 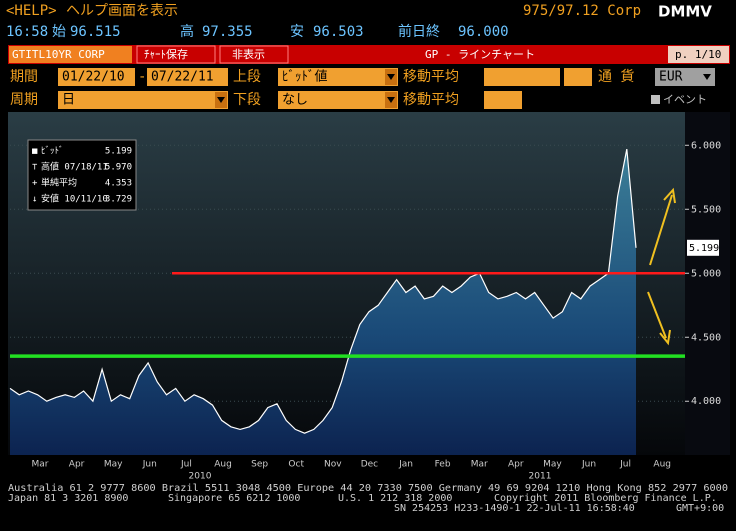 What do you see at coordinates (295, 100) in the screenshot?
I see `lower: なし` at bounding box center [295, 100].